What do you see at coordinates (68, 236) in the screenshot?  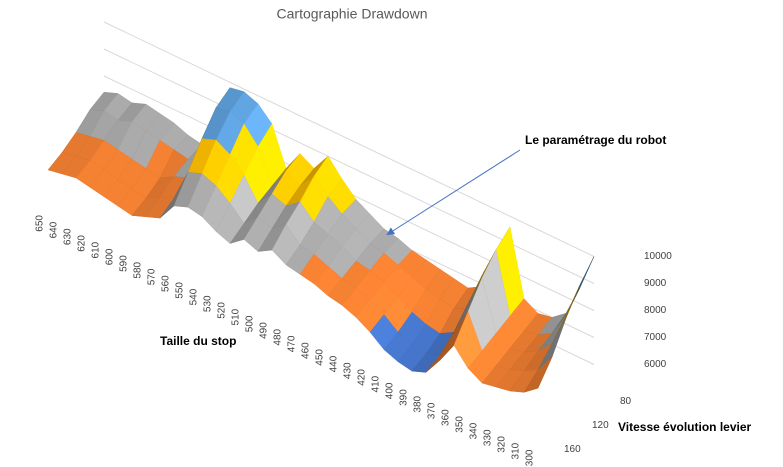 I see `x-tick-label: 630` at bounding box center [68, 236].